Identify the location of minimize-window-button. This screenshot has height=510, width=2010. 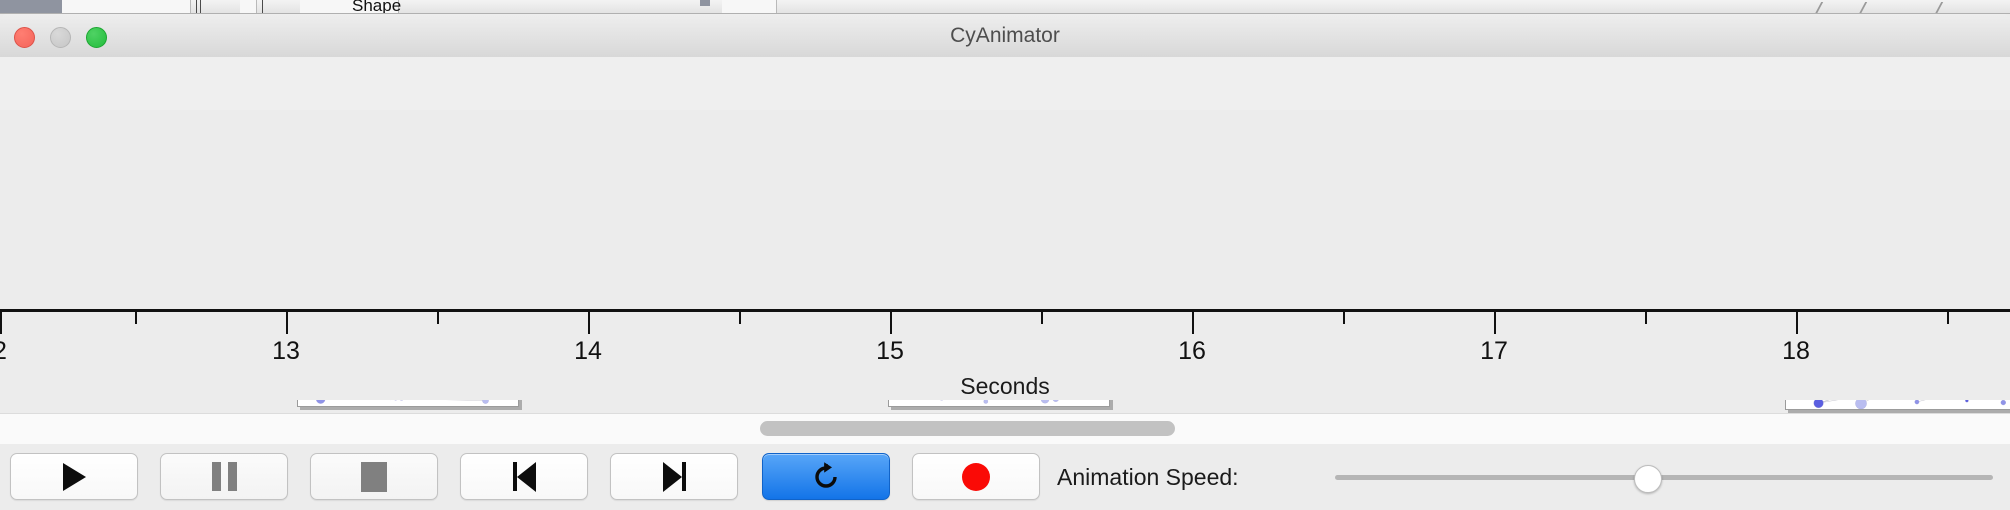
(60, 37).